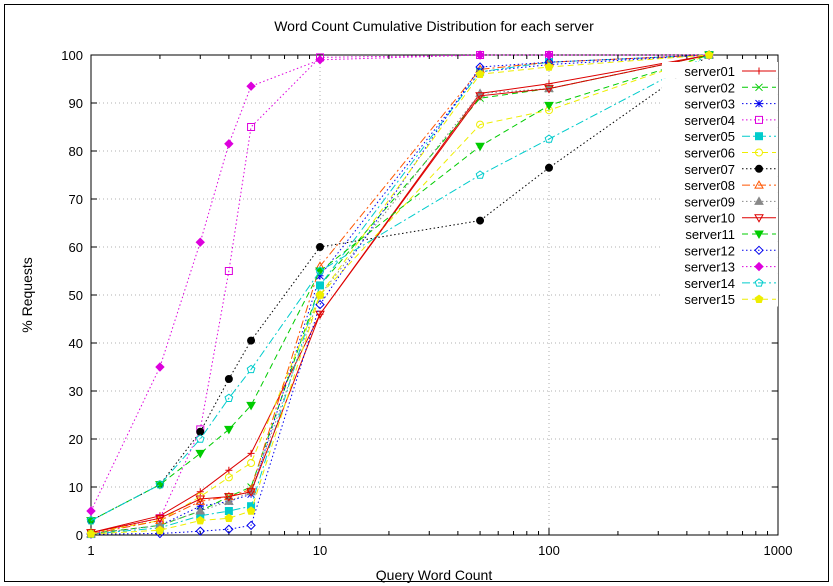 The height and width of the screenshot is (586, 833). What do you see at coordinates (76, 199) in the screenshot?
I see `y-tick-label: 70` at bounding box center [76, 199].